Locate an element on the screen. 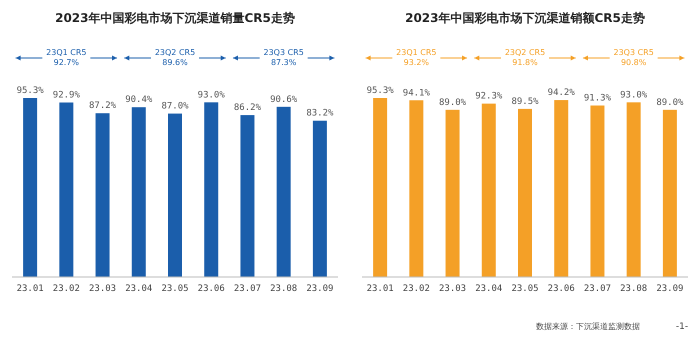  data-label: 90.6% is located at coordinates (284, 99).